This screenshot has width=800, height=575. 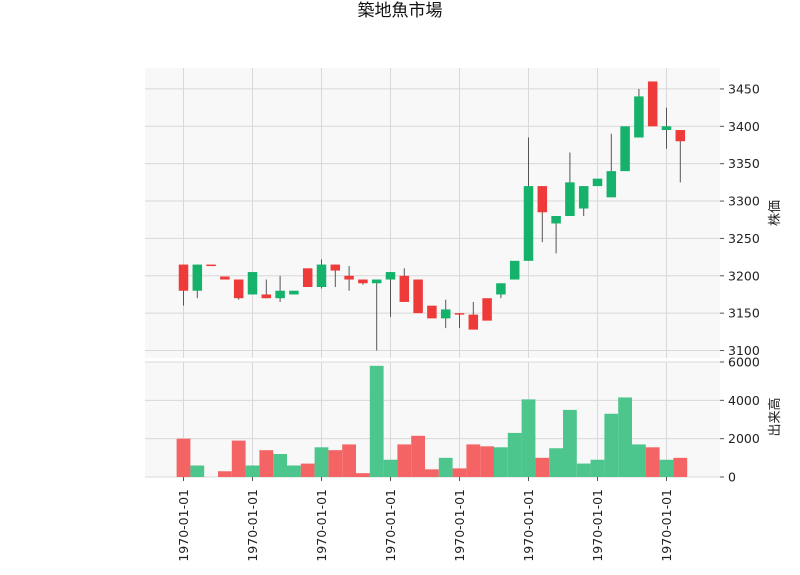 I want to click on price-axis-label: 株価, so click(x=775, y=213).